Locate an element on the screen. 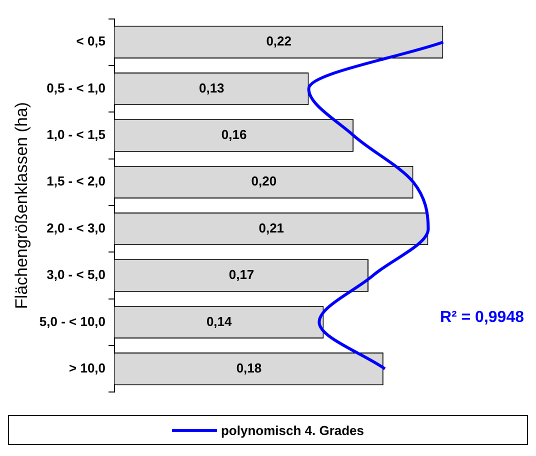 This screenshot has height=456, width=536. y-tick-label: 1,0 - < 1,5 is located at coordinates (76, 134).